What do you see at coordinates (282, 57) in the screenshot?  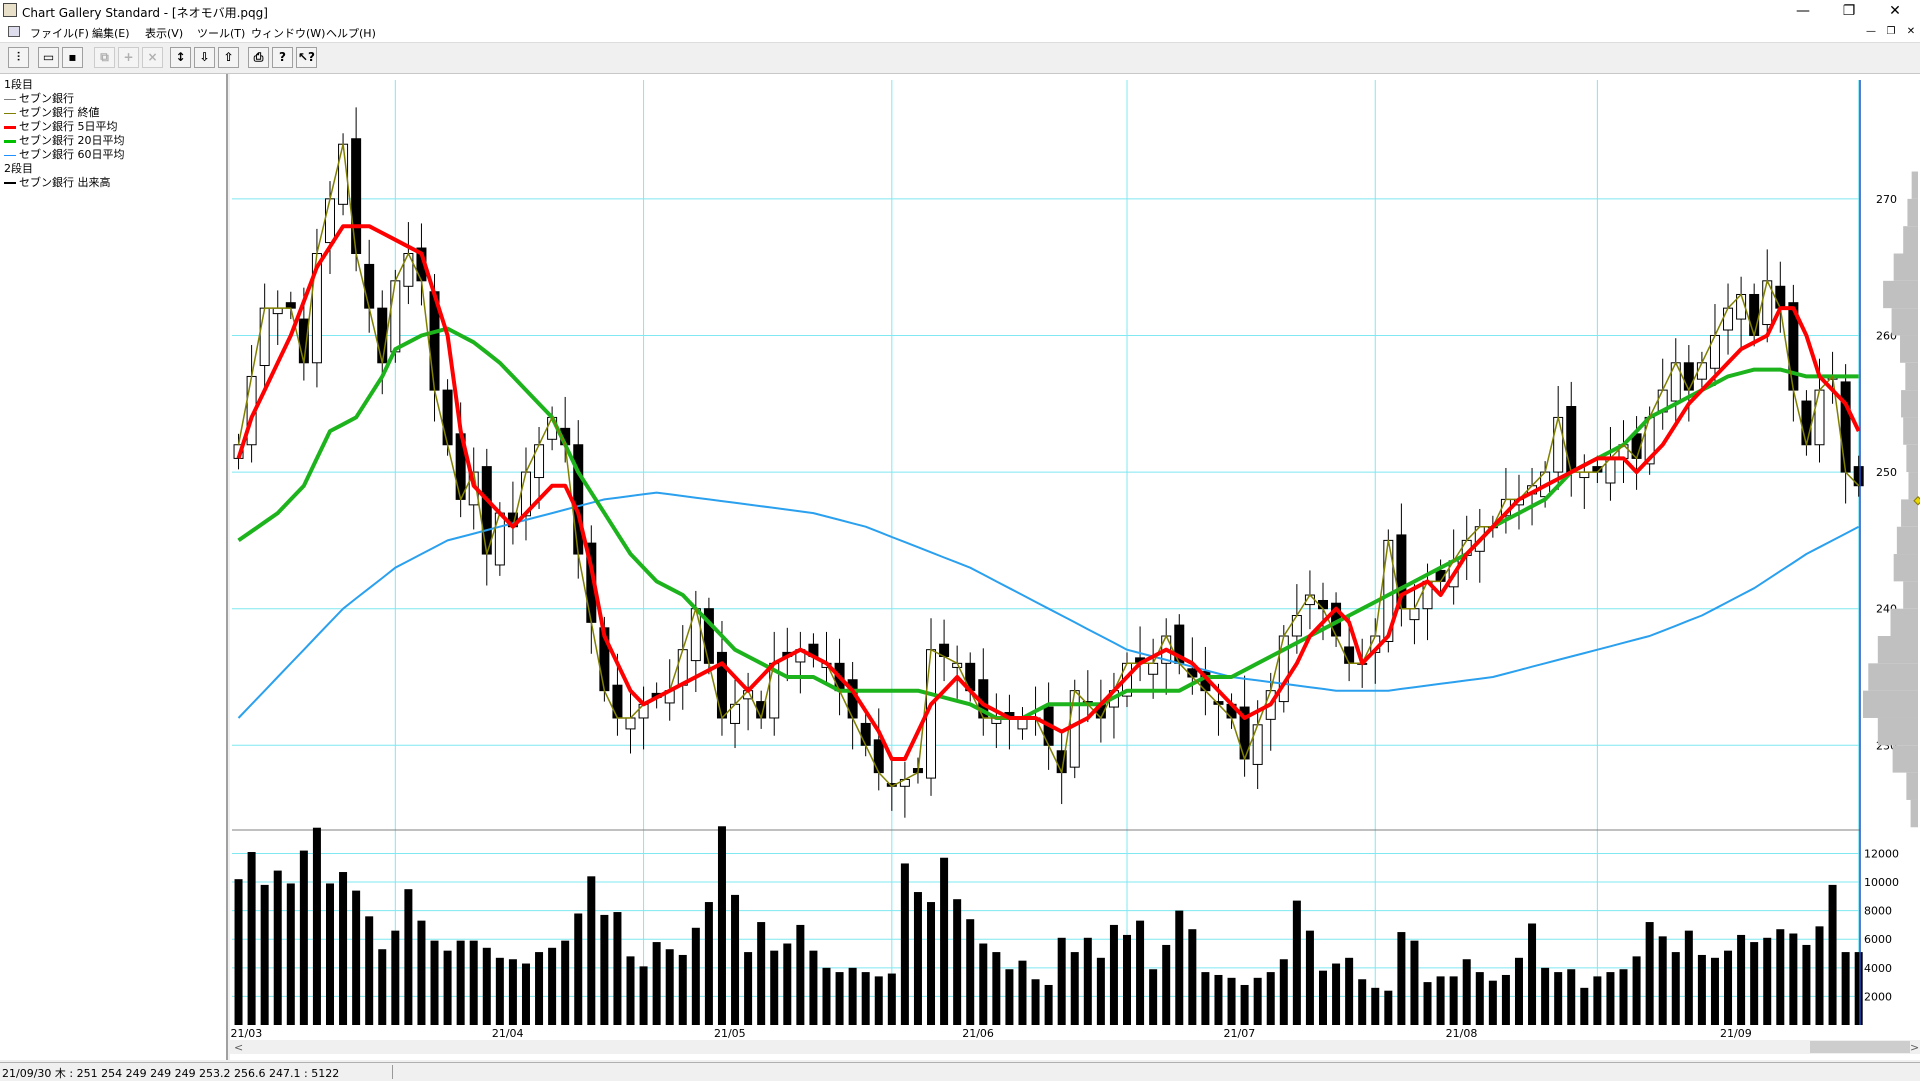 I see `help-icon: ?` at bounding box center [282, 57].